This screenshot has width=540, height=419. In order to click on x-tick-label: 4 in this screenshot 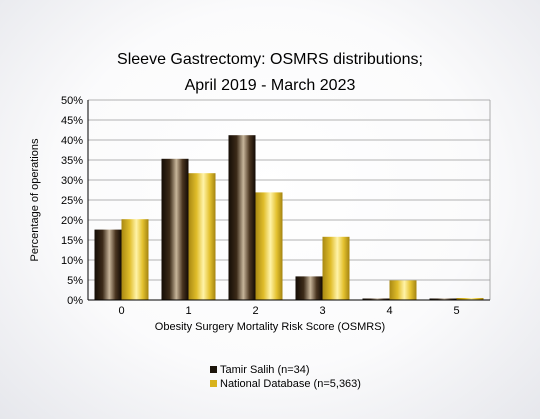, I will do `click(389, 311)`.